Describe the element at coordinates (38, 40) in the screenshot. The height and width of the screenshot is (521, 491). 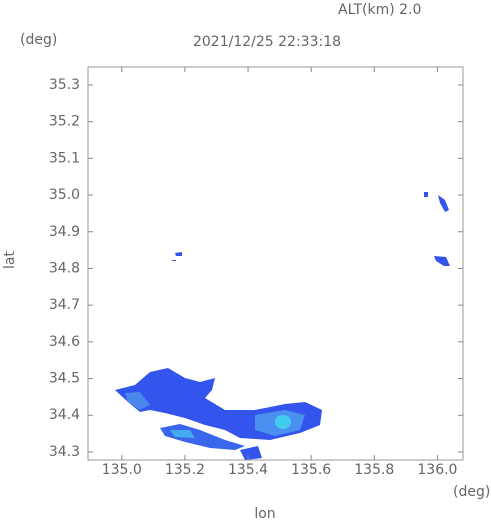
I see `y-unit: (deg)` at that location.